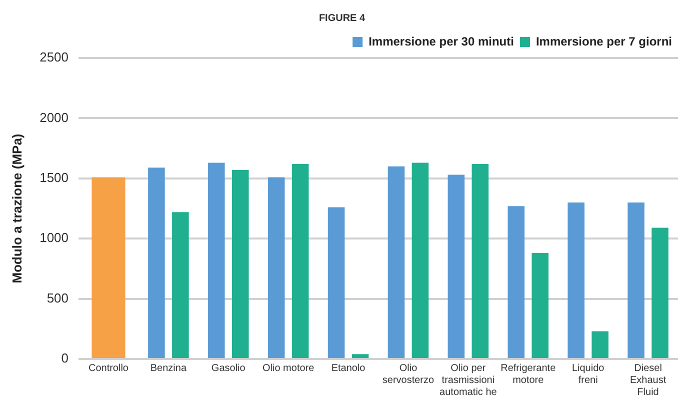 The height and width of the screenshot is (403, 688). What do you see at coordinates (441, 41) in the screenshot?
I see `legend-label: Immersione per 30 minuti` at bounding box center [441, 41].